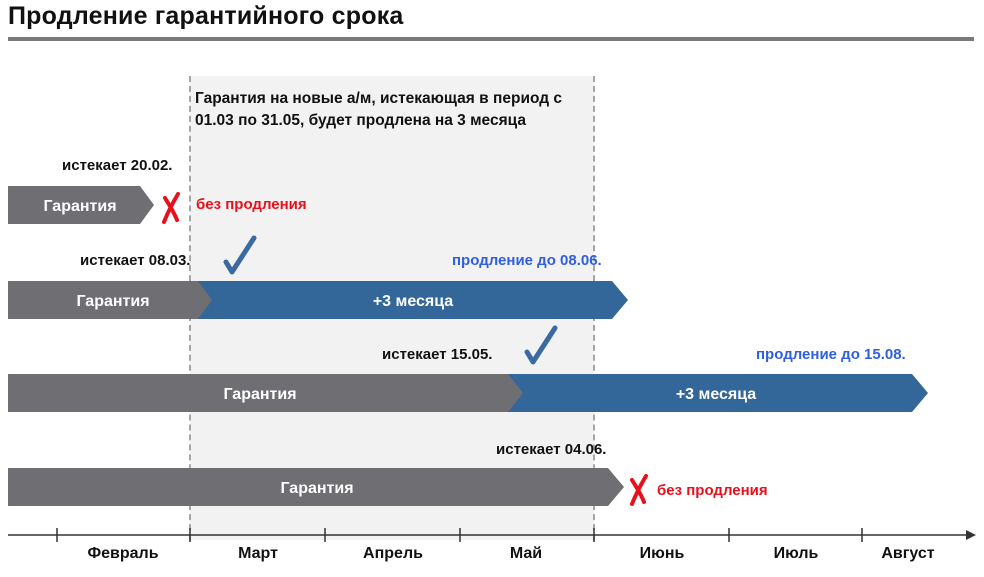 The width and height of the screenshot is (984, 577). Describe the element at coordinates (831, 354) in the screenshot. I see `status-label-3: продление до 15.08.` at that location.